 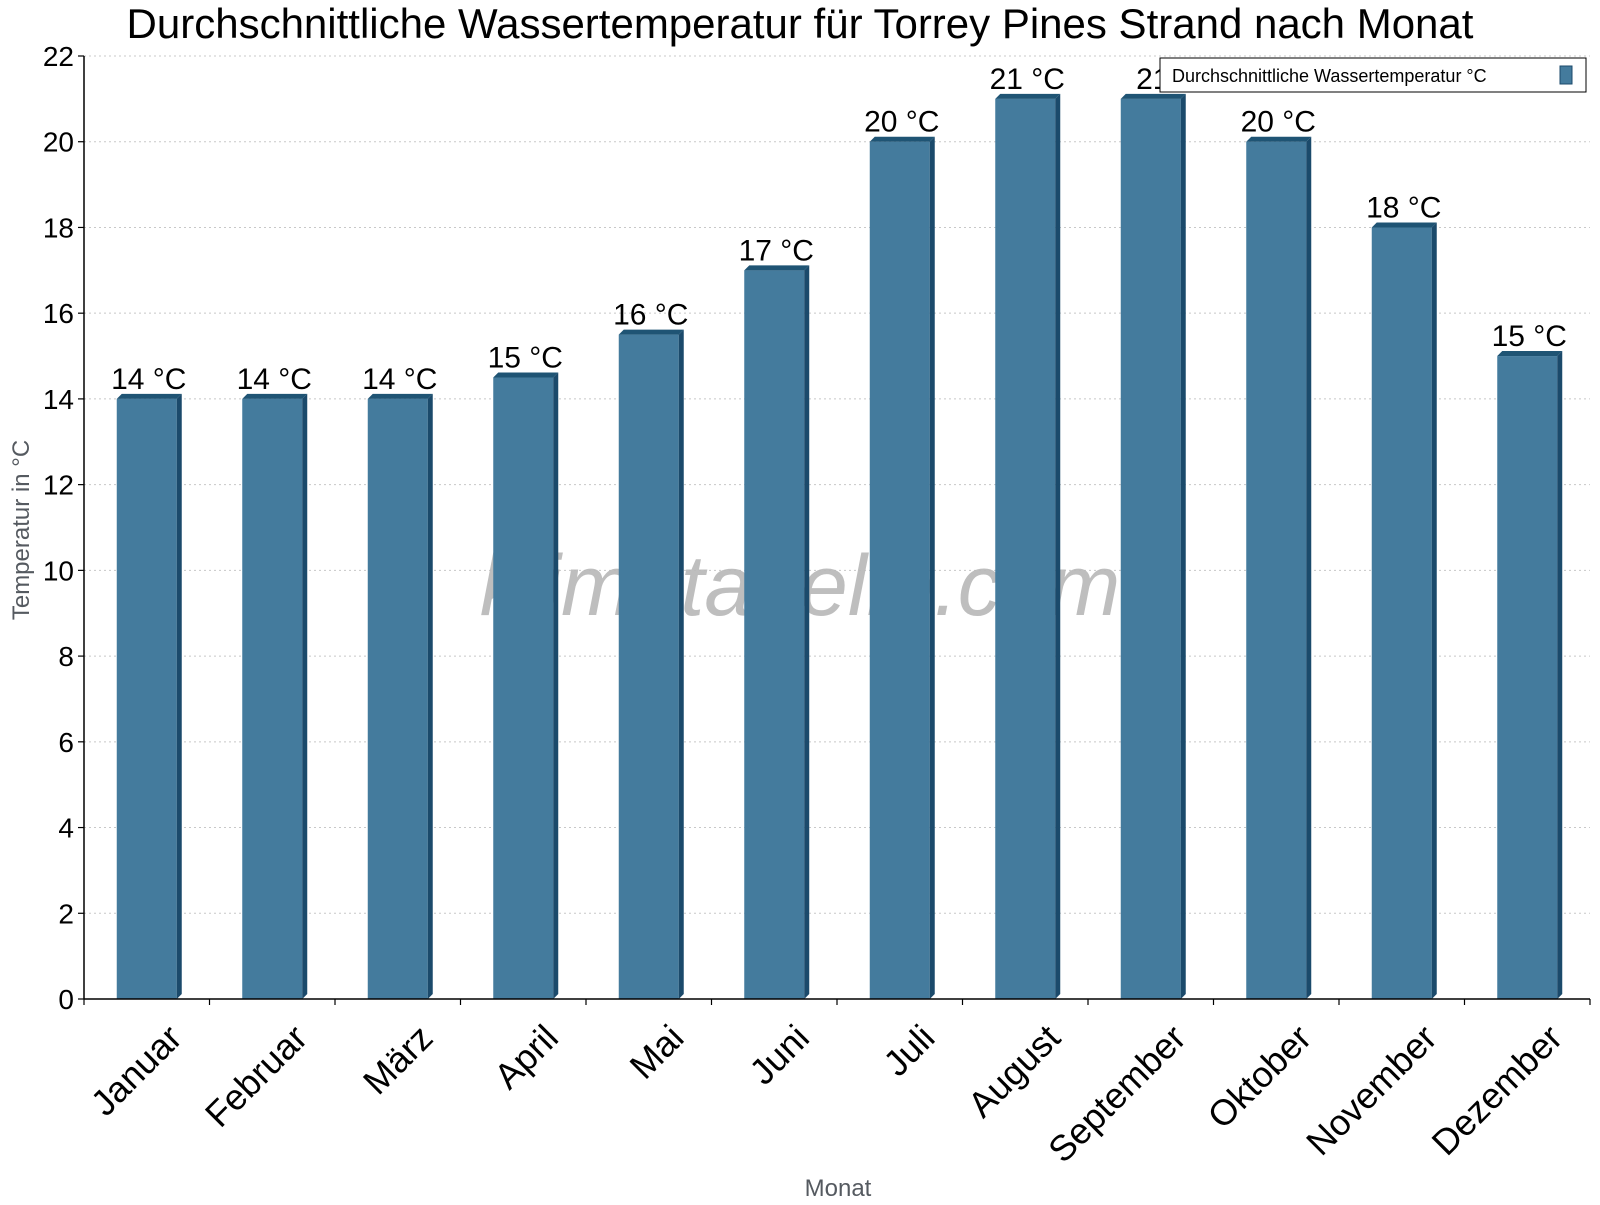 I want to click on x-tick-label: Dezember, so click(x=1497, y=1090).